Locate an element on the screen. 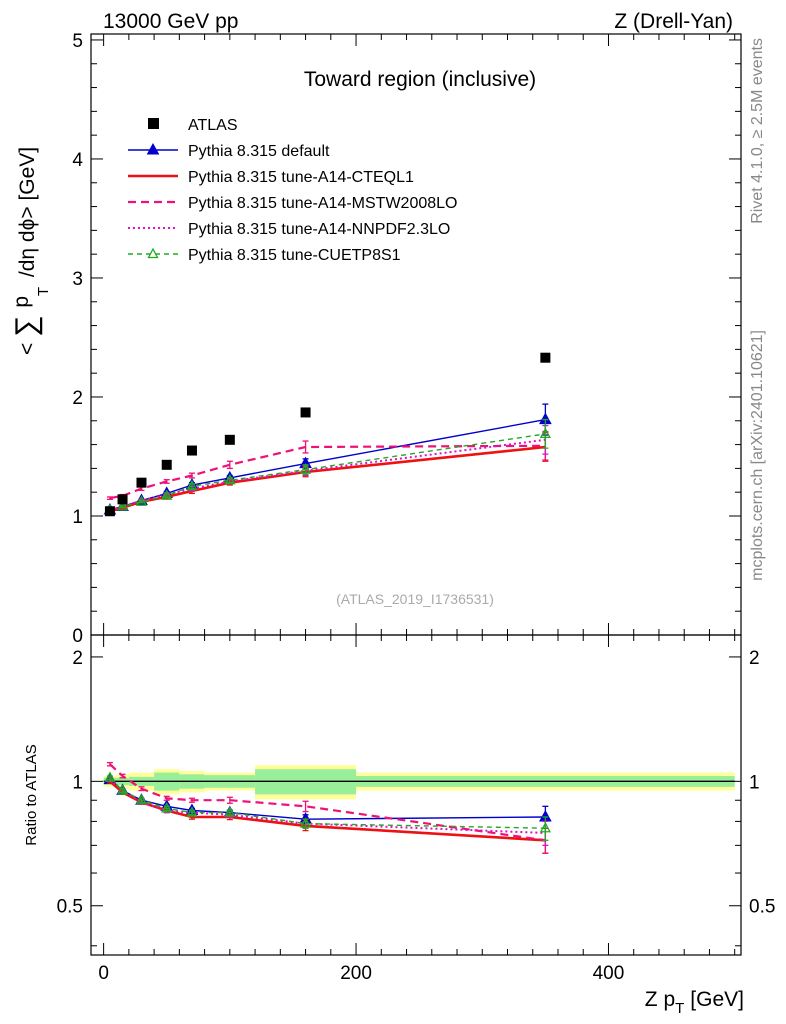  atlas-data-layer is located at coordinates (327, 434).